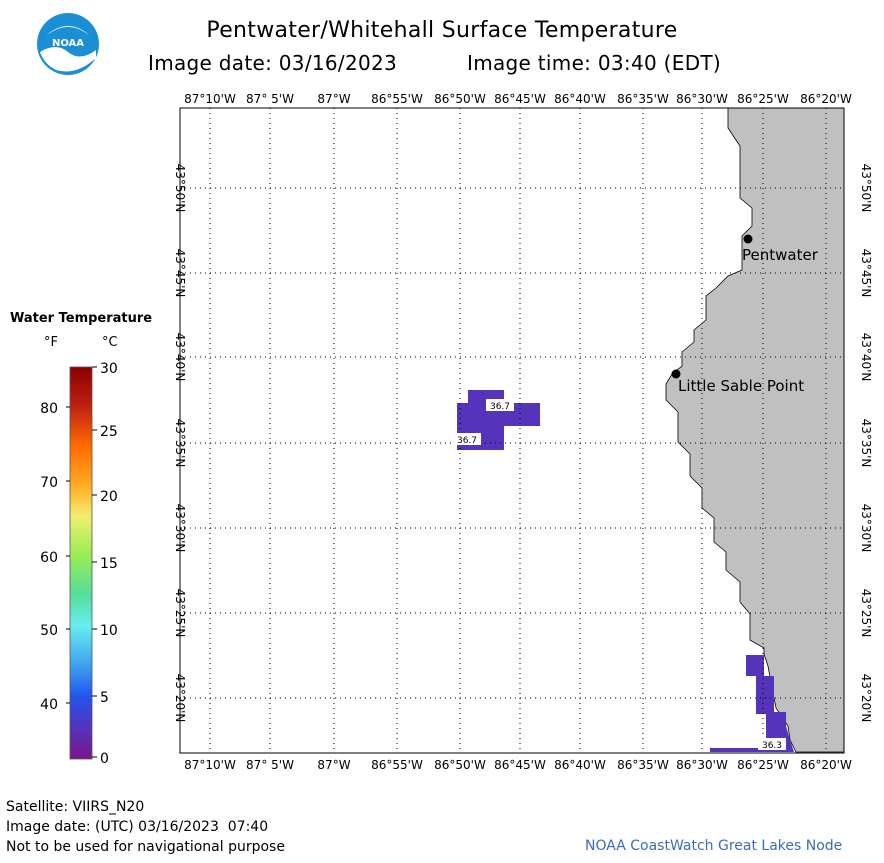 This screenshot has height=863, width=884. What do you see at coordinates (594, 63) in the screenshot?
I see `image-time: Image time: 03:40 (EDT)` at bounding box center [594, 63].